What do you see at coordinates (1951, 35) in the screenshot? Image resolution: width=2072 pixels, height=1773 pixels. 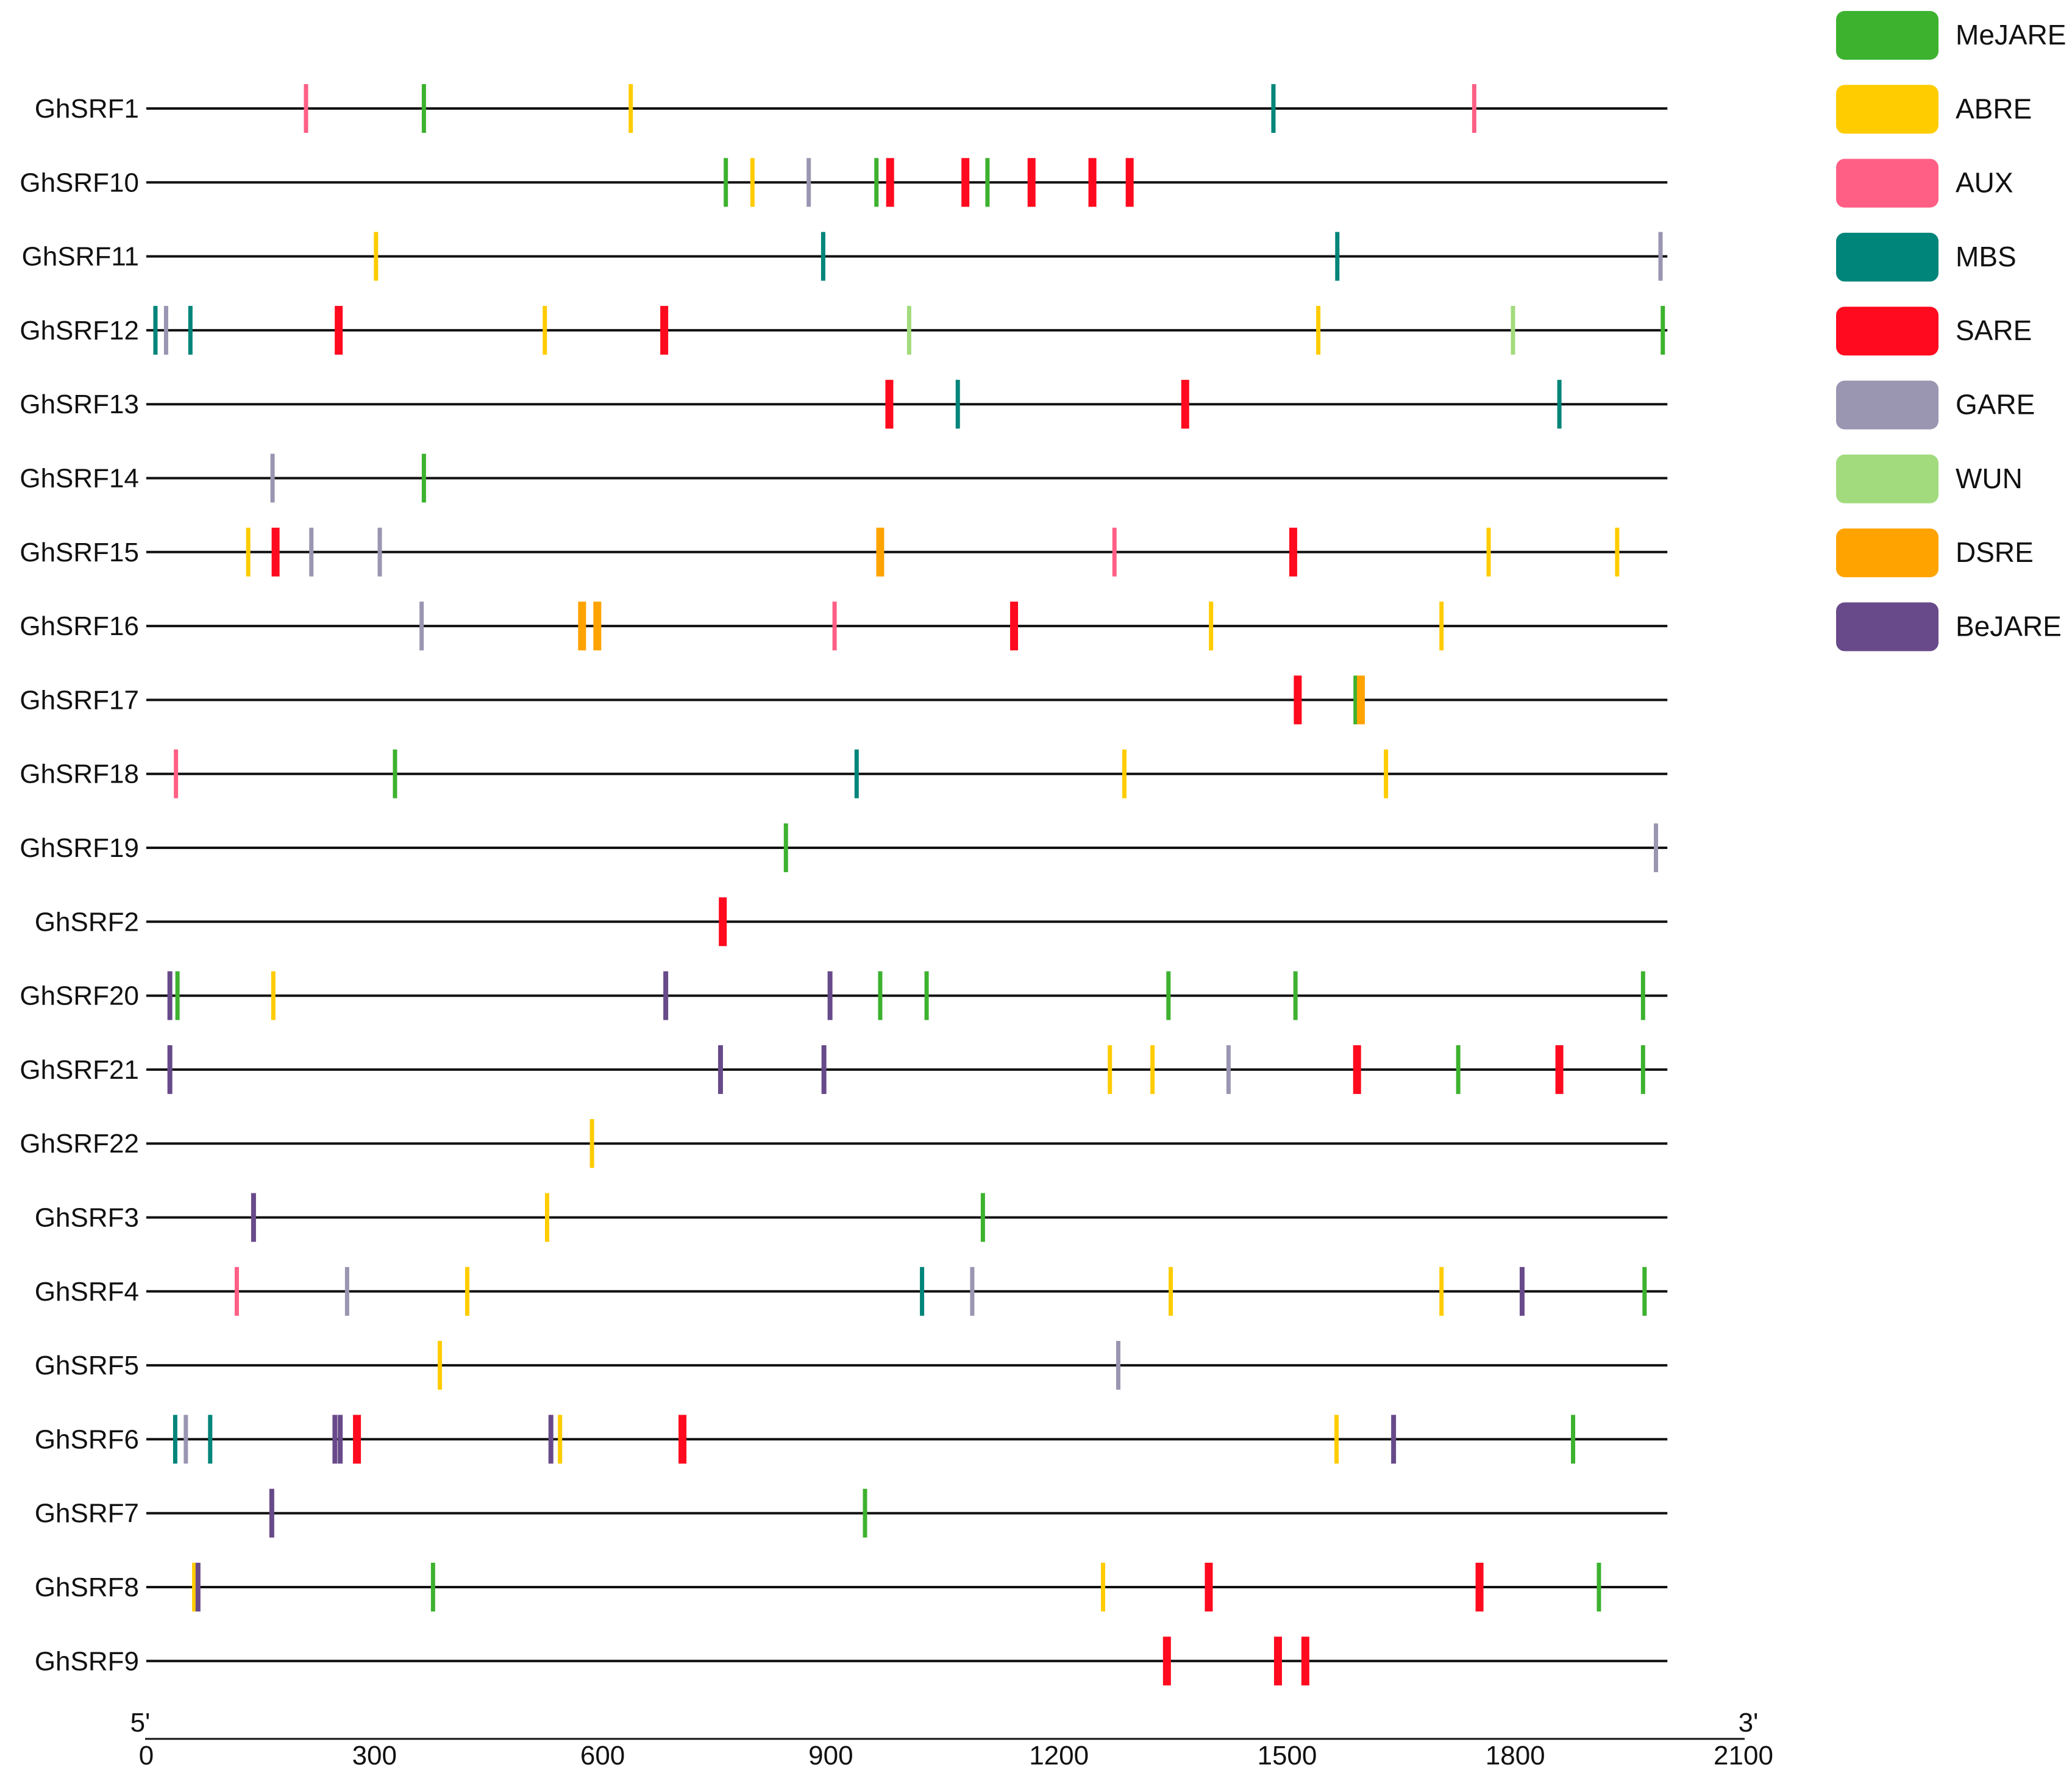 I see `legend-item-mejare: MeJARE` at bounding box center [1951, 35].